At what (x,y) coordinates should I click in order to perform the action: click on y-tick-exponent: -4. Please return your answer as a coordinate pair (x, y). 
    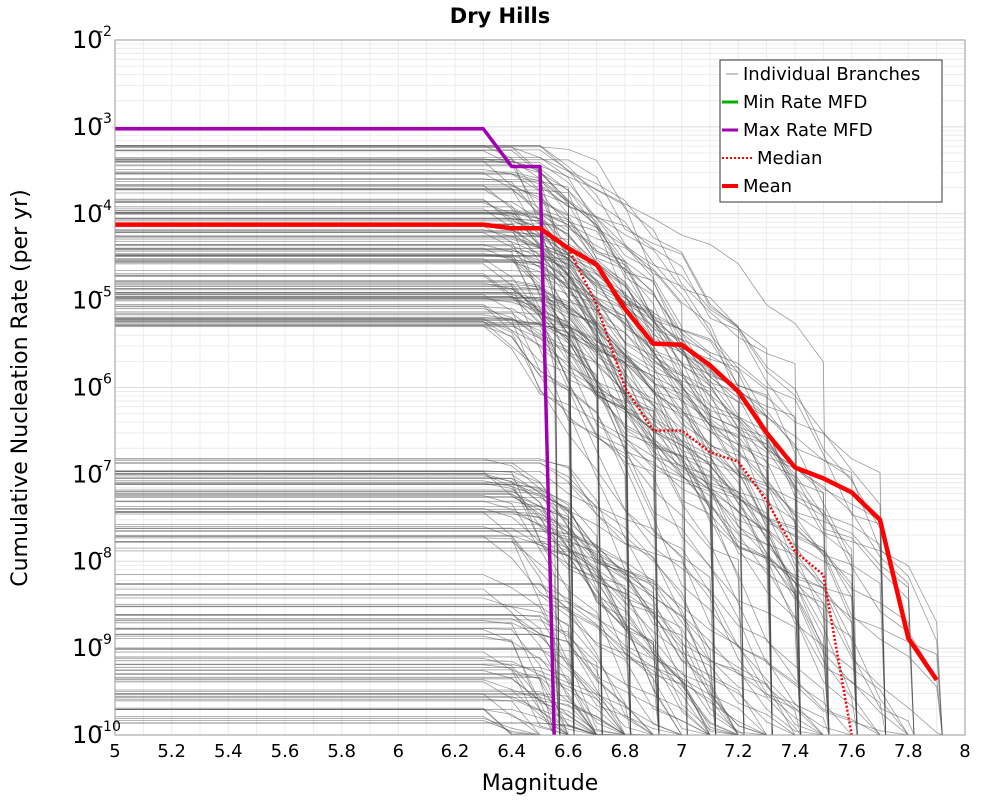
    Looking at the image, I should click on (105, 206).